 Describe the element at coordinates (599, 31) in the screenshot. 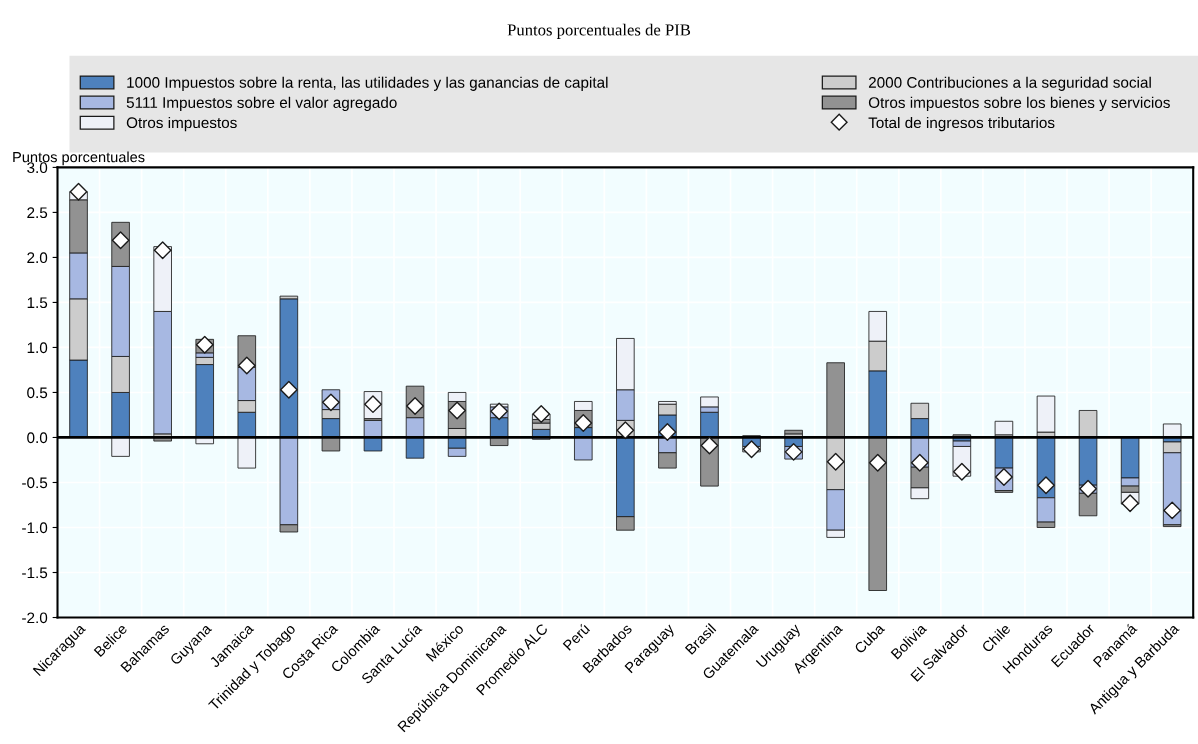

I see `chart-subtitle: Puntos porcentuales de PIB` at that location.